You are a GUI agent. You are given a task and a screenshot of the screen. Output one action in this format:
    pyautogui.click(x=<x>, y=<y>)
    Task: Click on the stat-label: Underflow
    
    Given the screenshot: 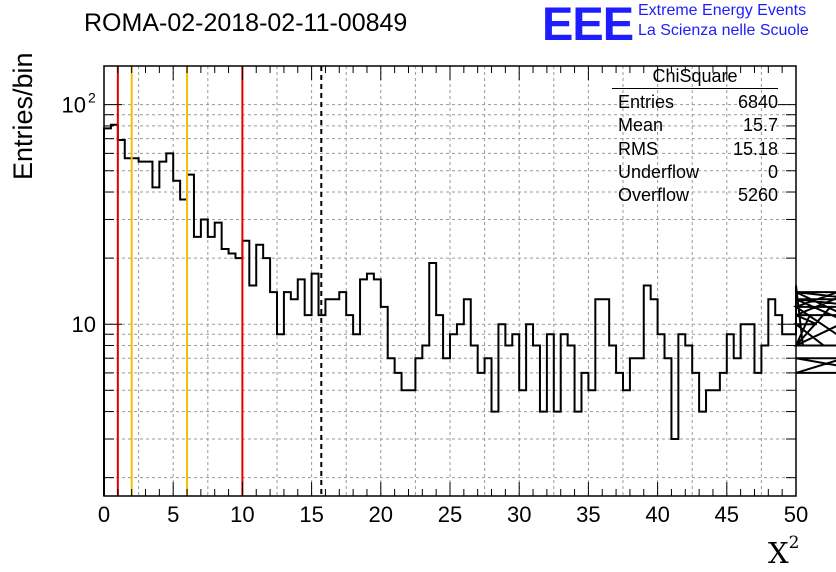 What is the action you would take?
    pyautogui.click(x=659, y=171)
    